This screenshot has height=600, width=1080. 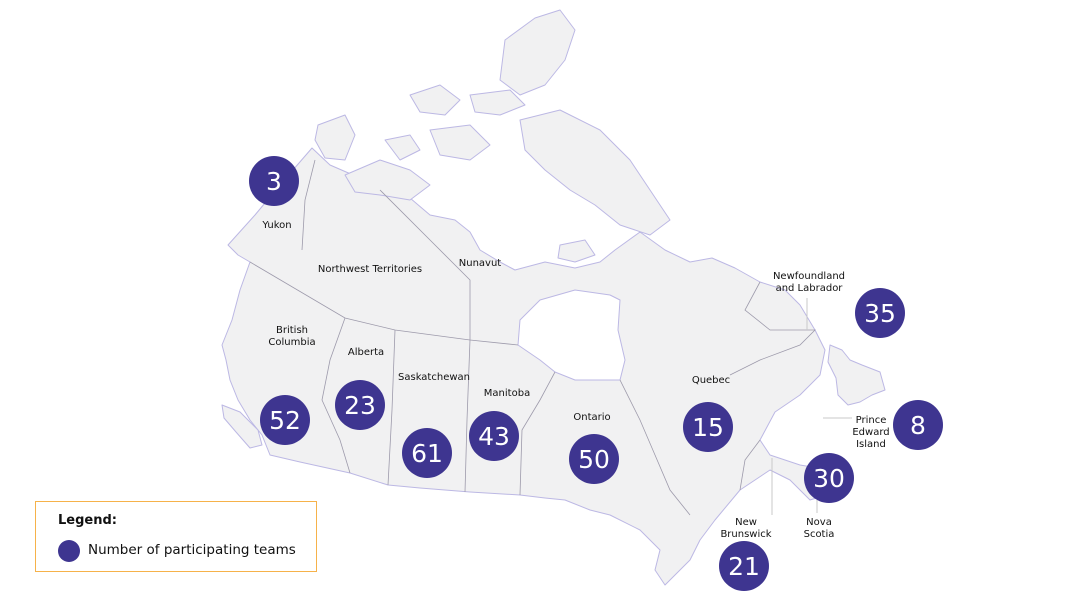 I want to click on label-nl: Newfoundland and Labrador, so click(x=809, y=282).